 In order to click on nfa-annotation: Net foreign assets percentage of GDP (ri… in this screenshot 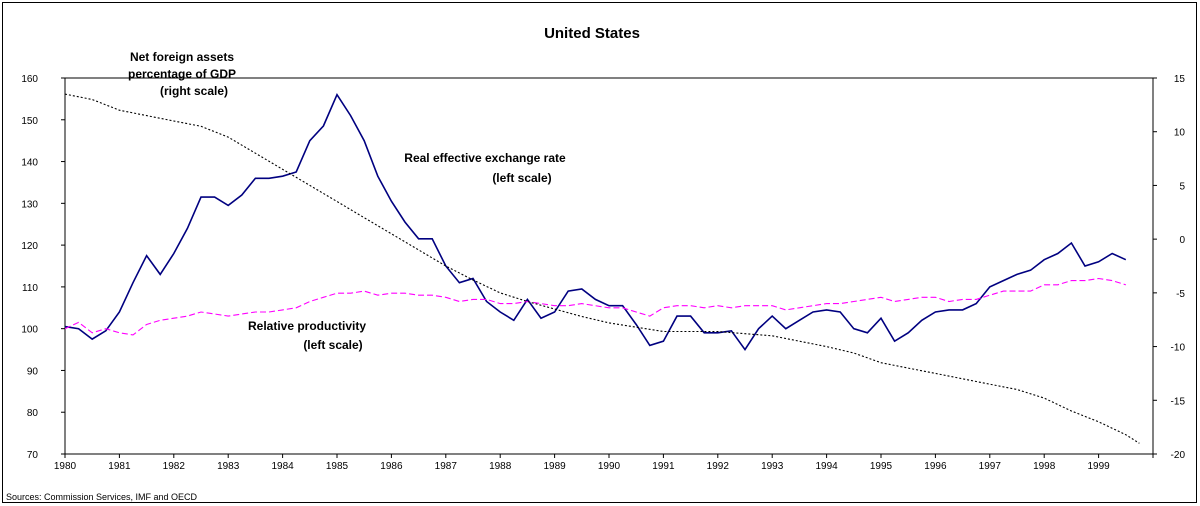, I will do `click(182, 74)`.